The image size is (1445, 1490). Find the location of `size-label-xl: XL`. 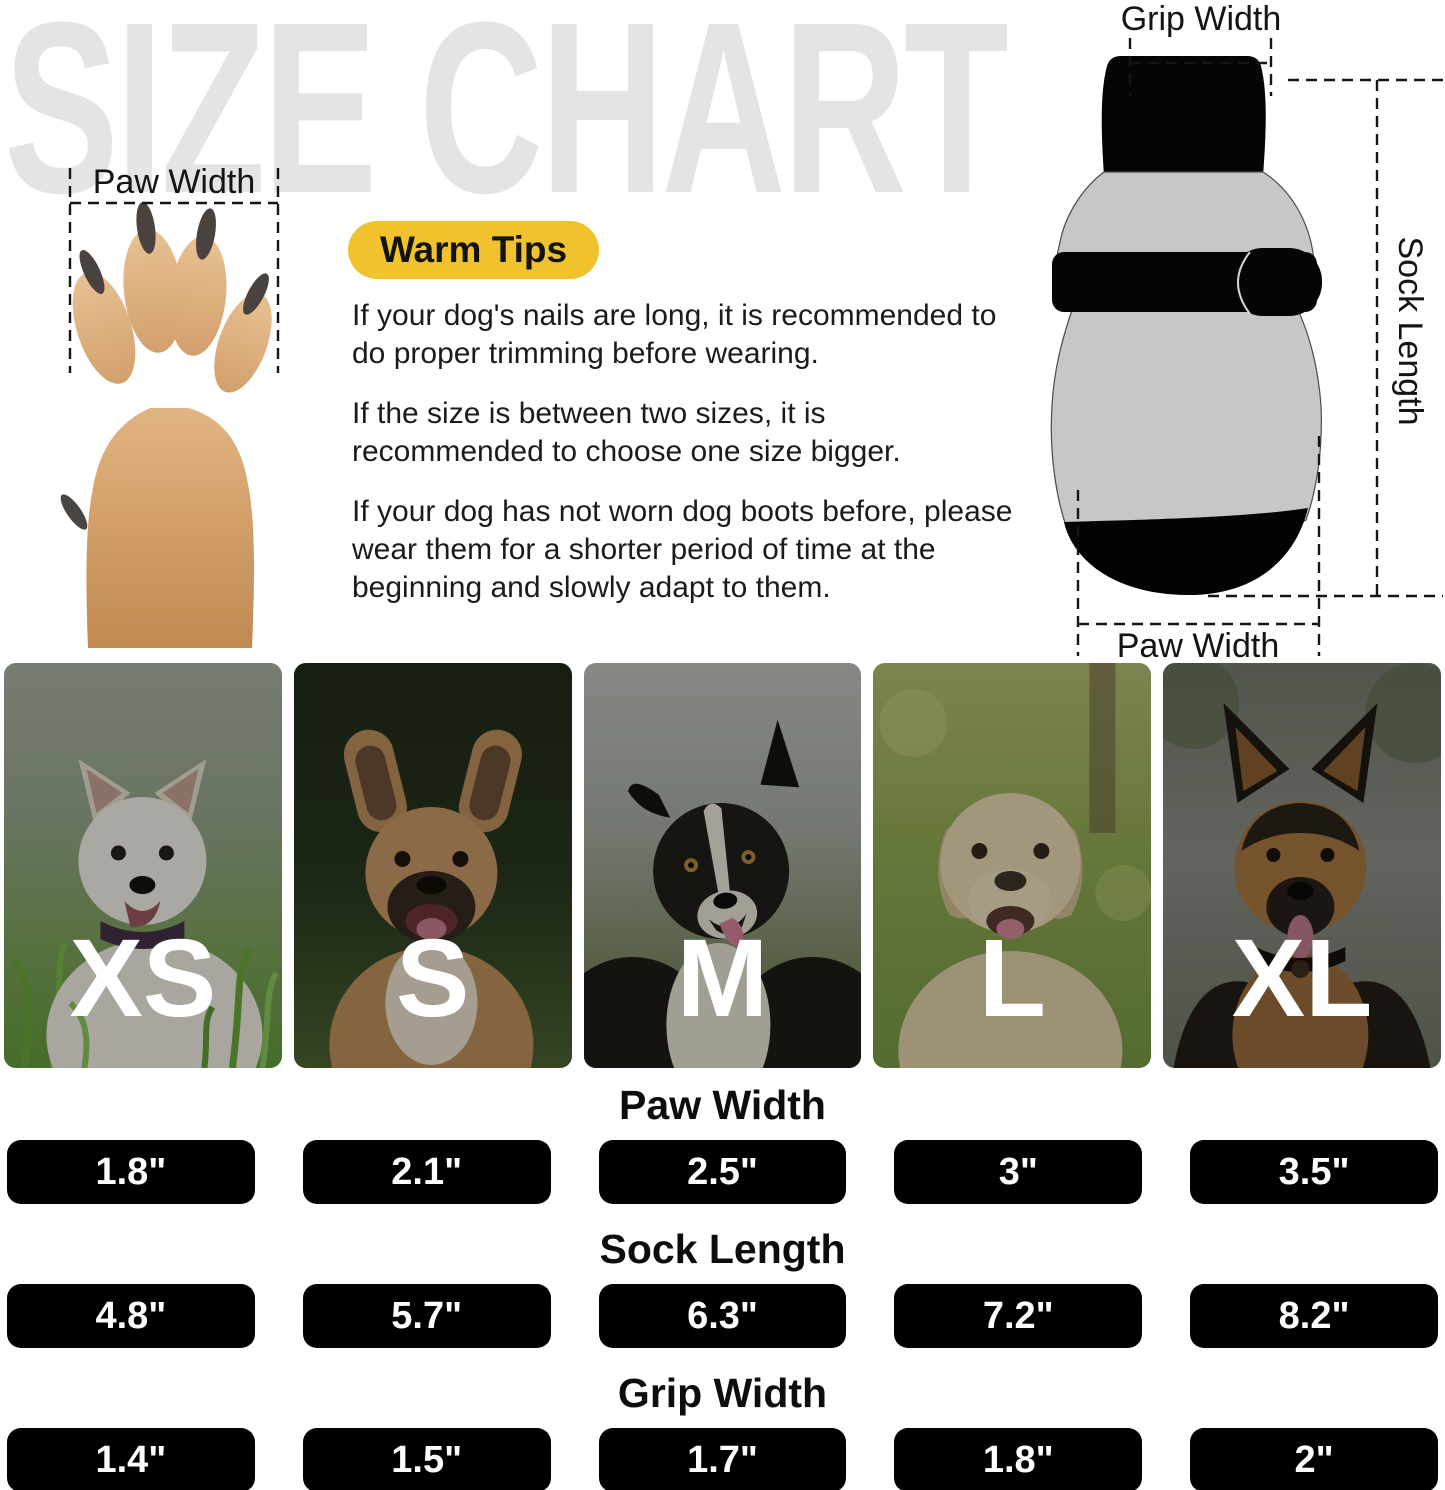

size-label-xl: XL is located at coordinates (1302, 978).